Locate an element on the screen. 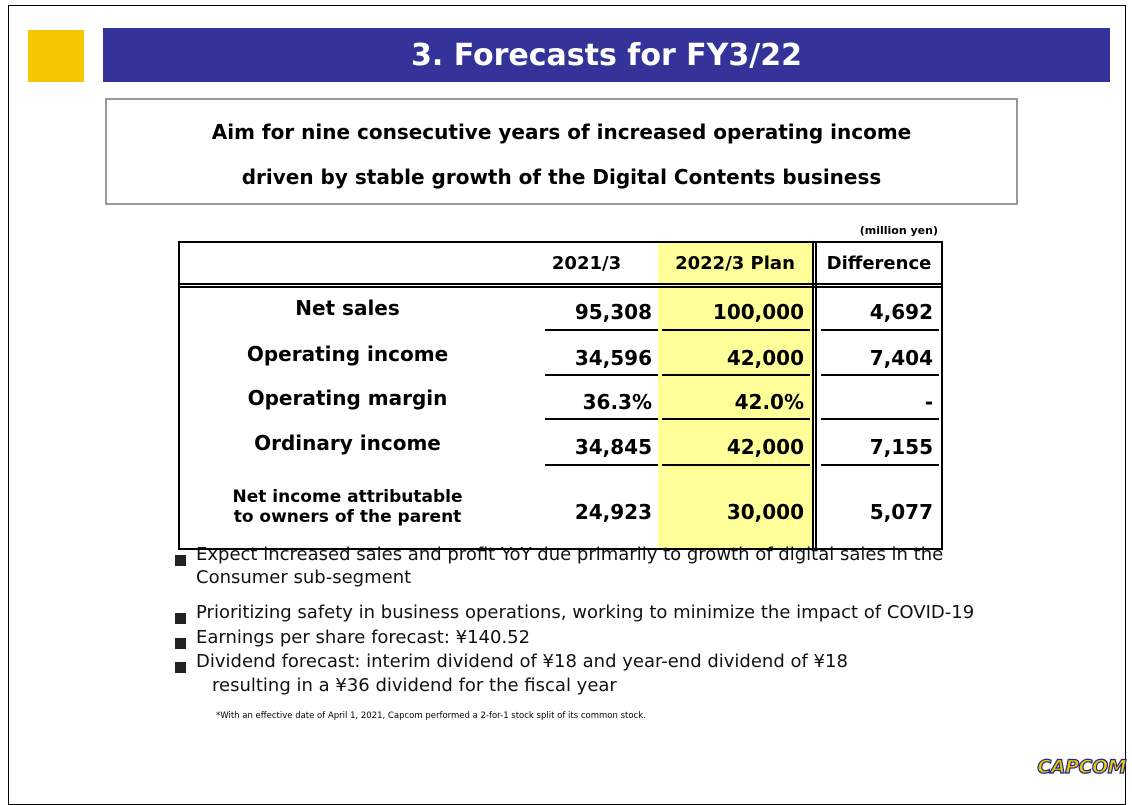 The image size is (1132, 805). row-label: Net sales is located at coordinates (347, 308).